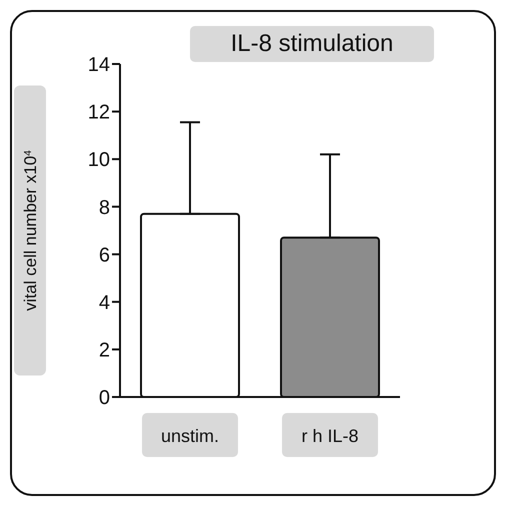 Image resolution: width=507 pixels, height=508 pixels. I want to click on x-tick-label: r h IL-8, so click(330, 436).